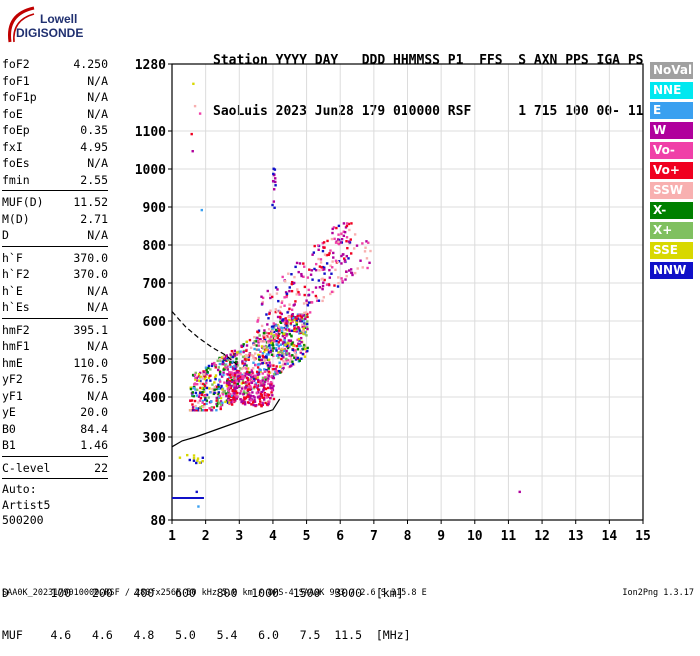 The width and height of the screenshot is (700, 656). What do you see at coordinates (55, 190) in the screenshot?
I see `param-divider` at bounding box center [55, 190].